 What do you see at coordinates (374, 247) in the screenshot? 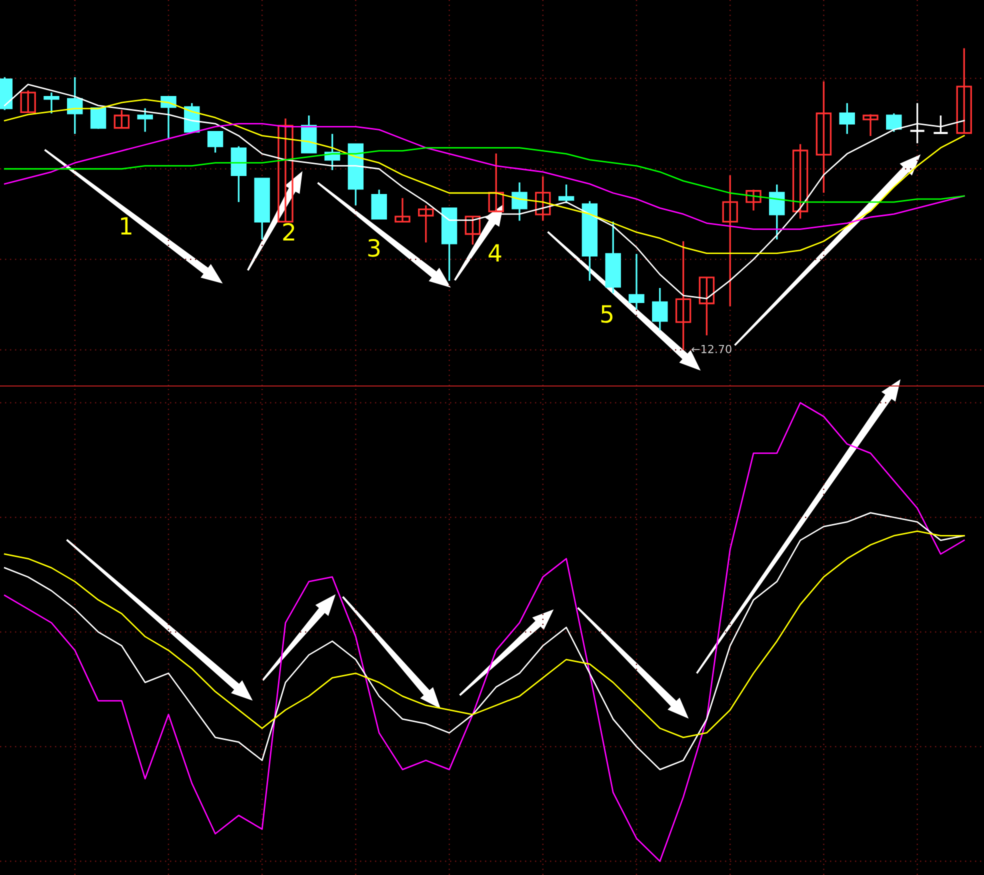
I see `annotation: 3` at bounding box center [374, 247].